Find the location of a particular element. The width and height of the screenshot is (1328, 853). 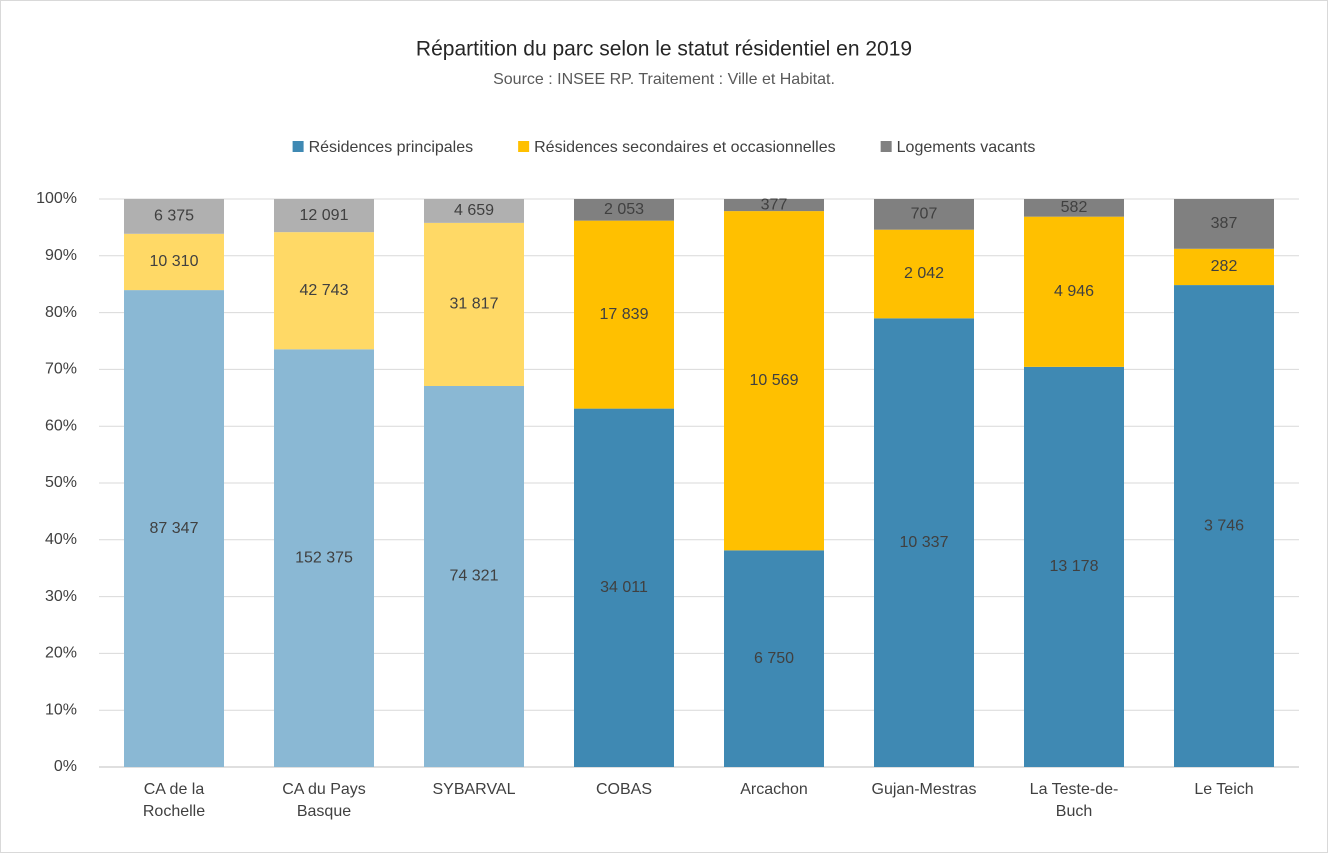

data-label: 4 659 is located at coordinates (474, 210).